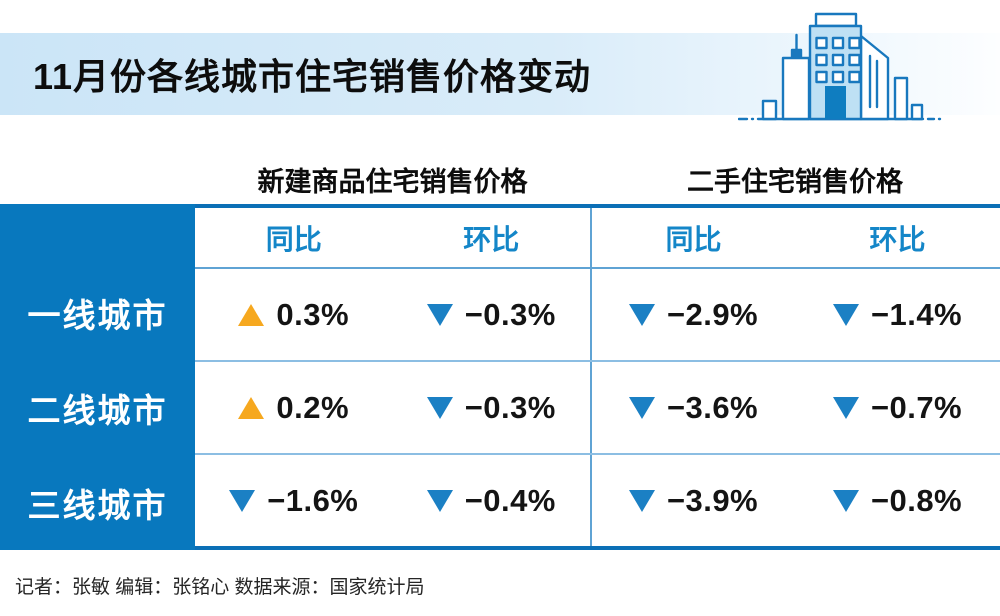 This screenshot has width=1000, height=616. I want to click on table-row: 0.3% −0.3% −2.9% −1.4%, so click(597, 315).